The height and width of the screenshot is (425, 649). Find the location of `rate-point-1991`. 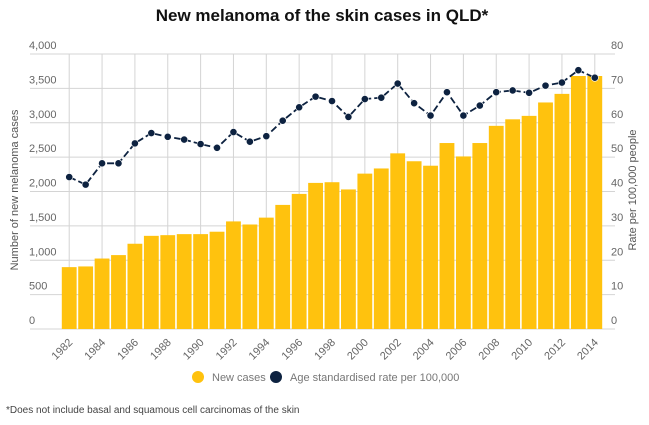

rate-point-1991 is located at coordinates (217, 147).